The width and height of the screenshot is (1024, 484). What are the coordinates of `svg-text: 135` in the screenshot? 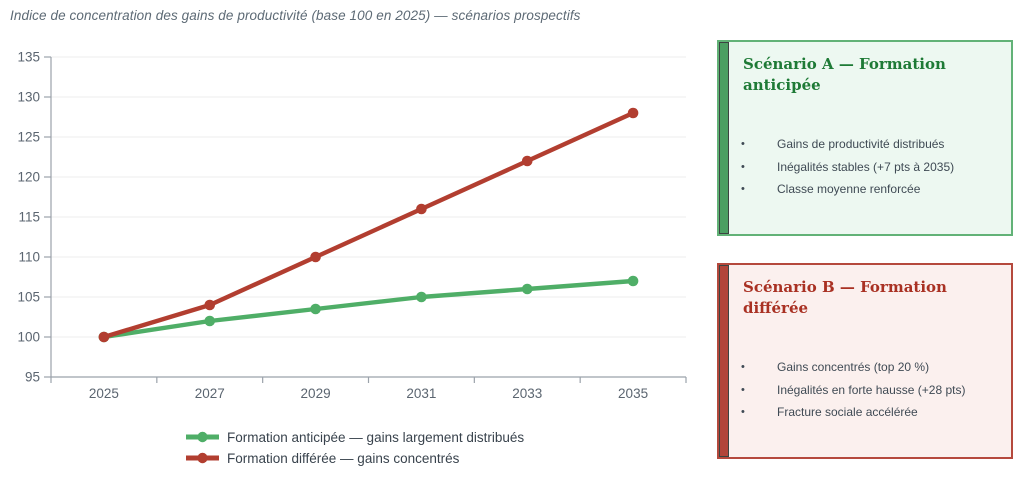 It's located at (28, 57).